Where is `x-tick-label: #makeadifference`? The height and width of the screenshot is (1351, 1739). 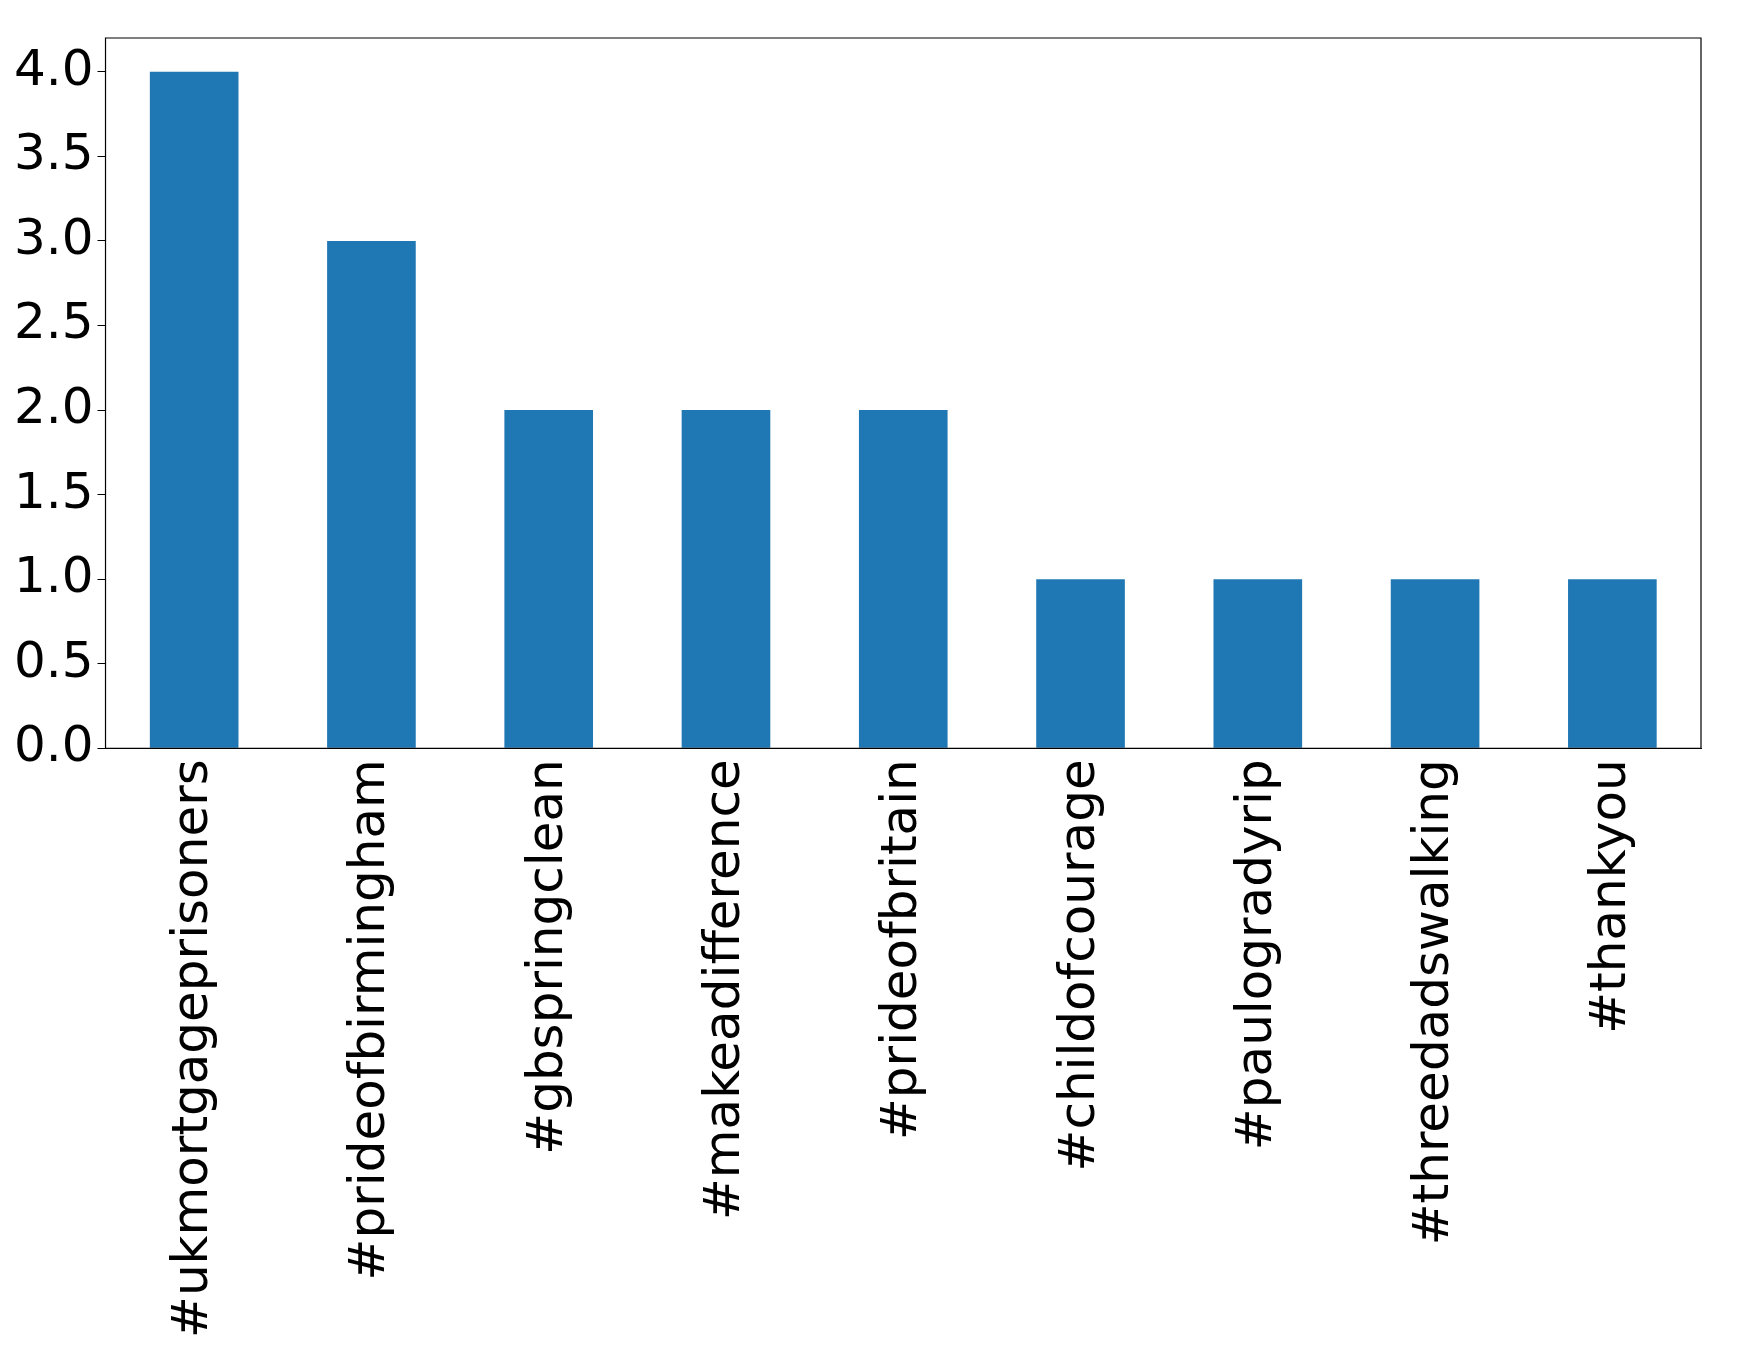
x-tick-label: #makeadifference is located at coordinates (721, 990).